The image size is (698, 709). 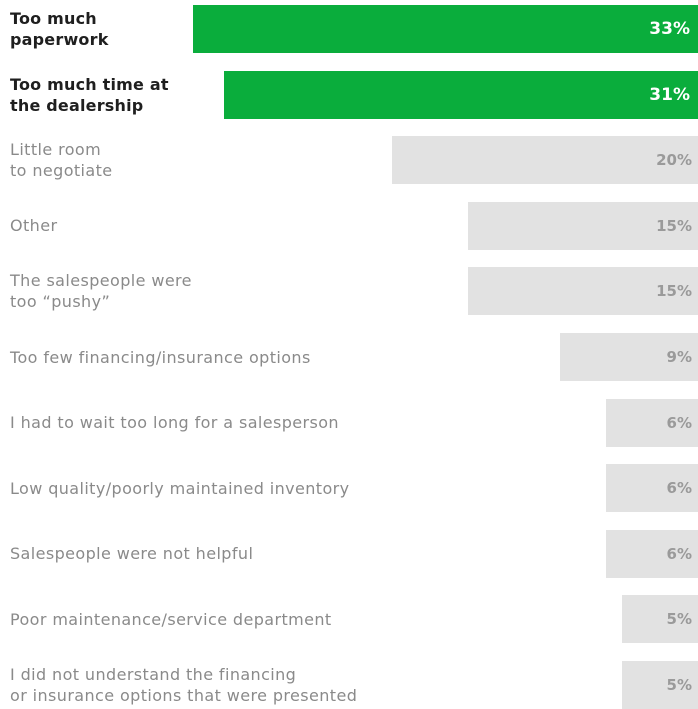 I want to click on category-label: Salespeople were not helpful, so click(x=131, y=553).